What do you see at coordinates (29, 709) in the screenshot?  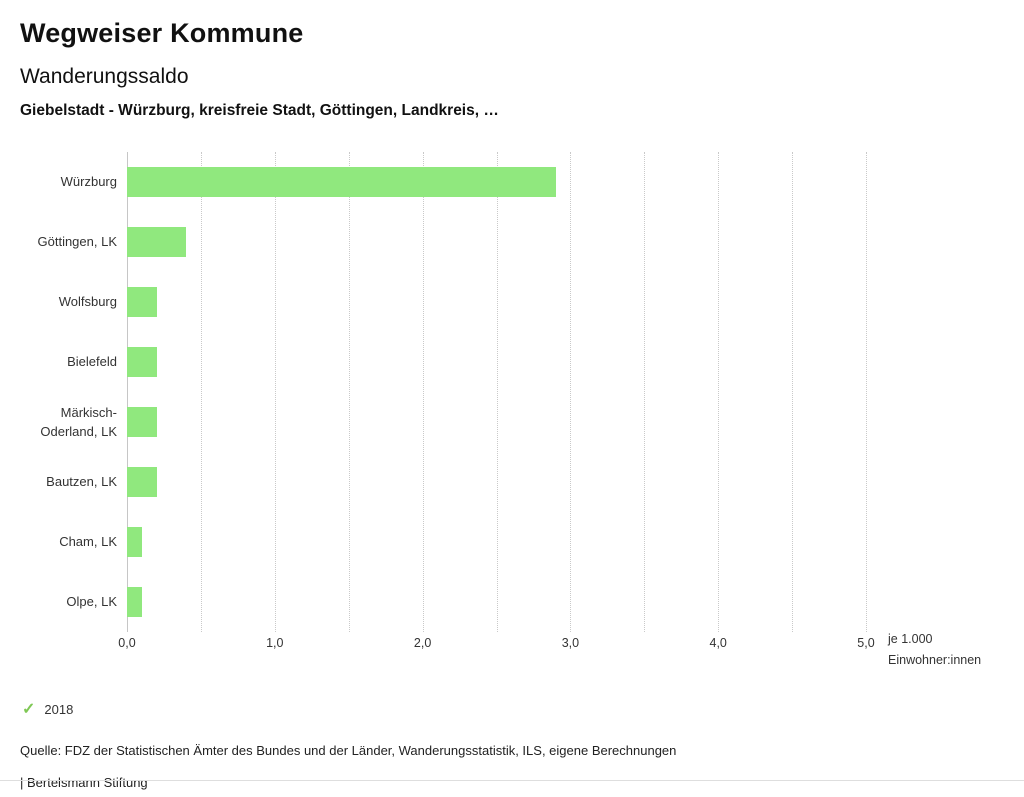 I see `check-icon: ✓` at bounding box center [29, 709].